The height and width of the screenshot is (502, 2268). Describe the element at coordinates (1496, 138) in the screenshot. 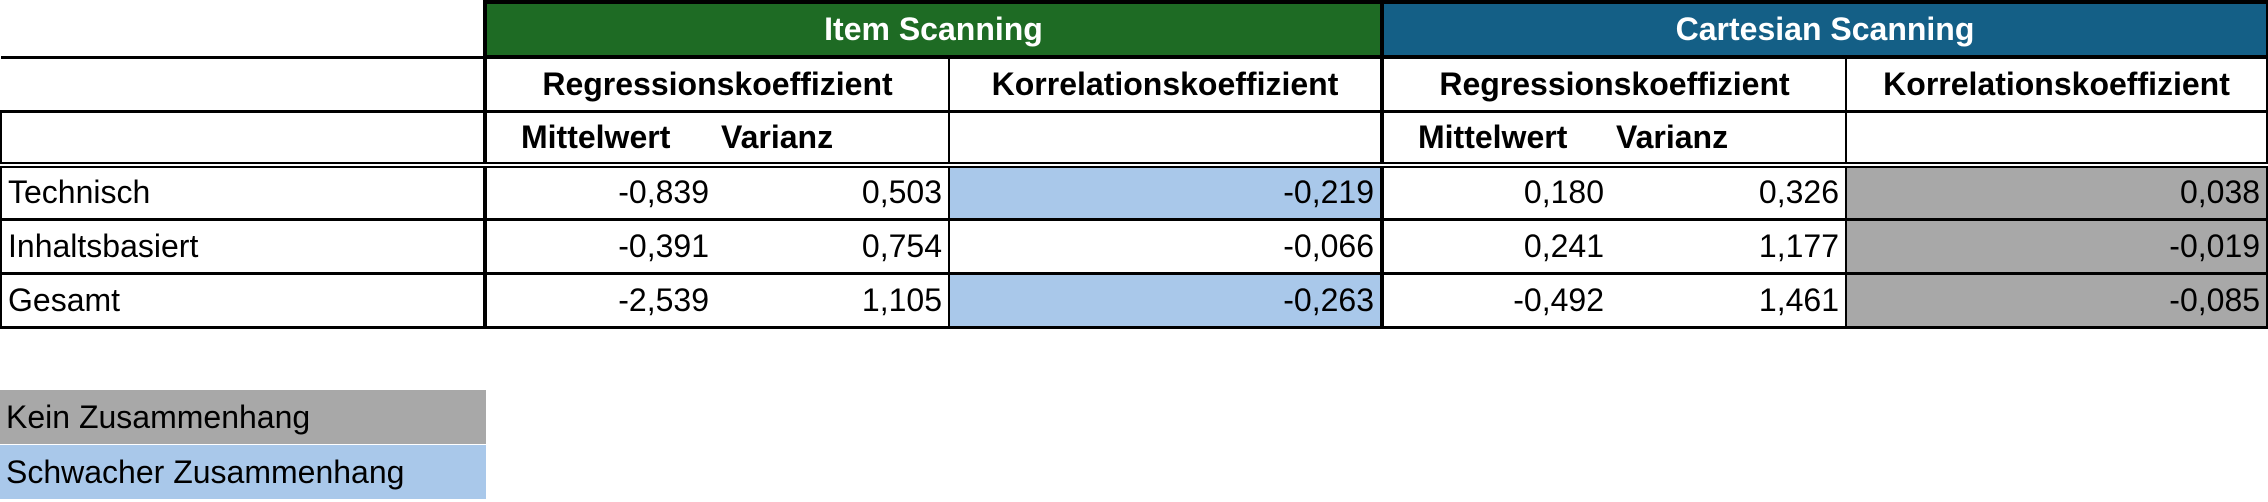

I see `cartesian-mean-header: Mittelwert` at that location.